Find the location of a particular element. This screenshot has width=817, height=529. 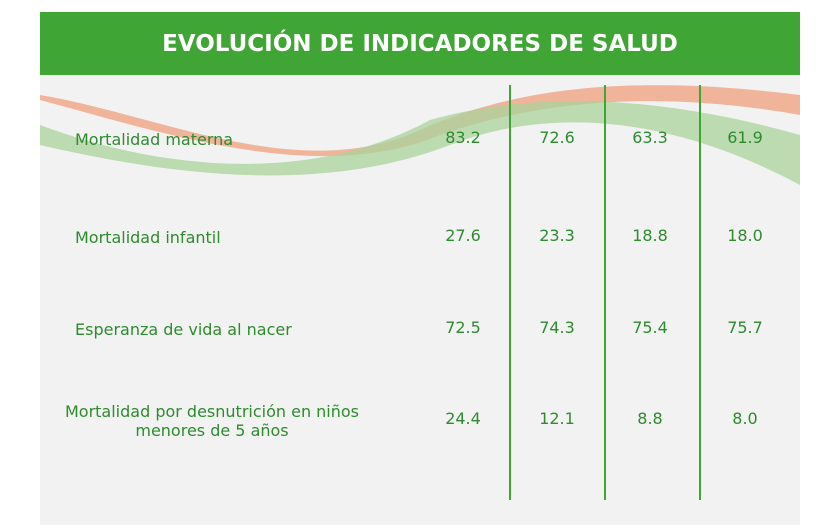

cell-value: 18.8 is located at coordinates (650, 235).